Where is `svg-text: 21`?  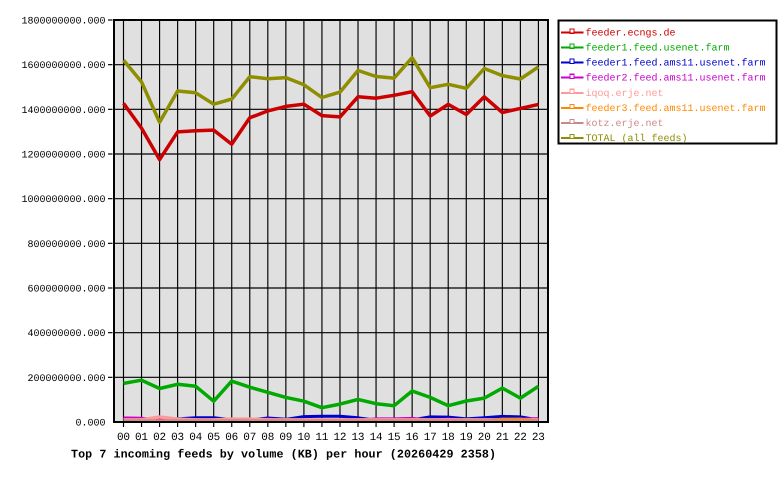
svg-text: 21 is located at coordinates (502, 438).